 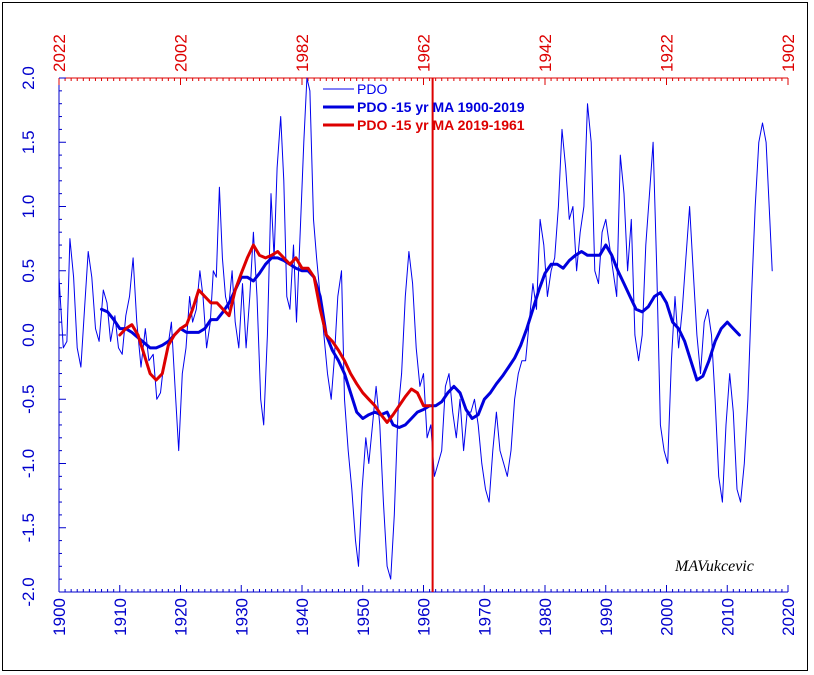 What do you see at coordinates (441, 125) in the screenshot?
I see `legend-label-ma-reverse: PDO -15 yr MA 2019-1961` at bounding box center [441, 125].